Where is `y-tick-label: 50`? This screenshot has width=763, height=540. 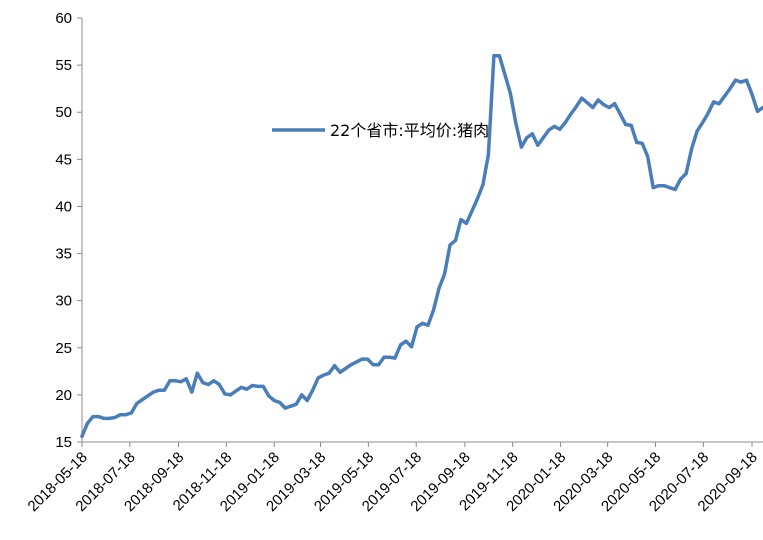 y-tick-label: 50 is located at coordinates (63, 112).